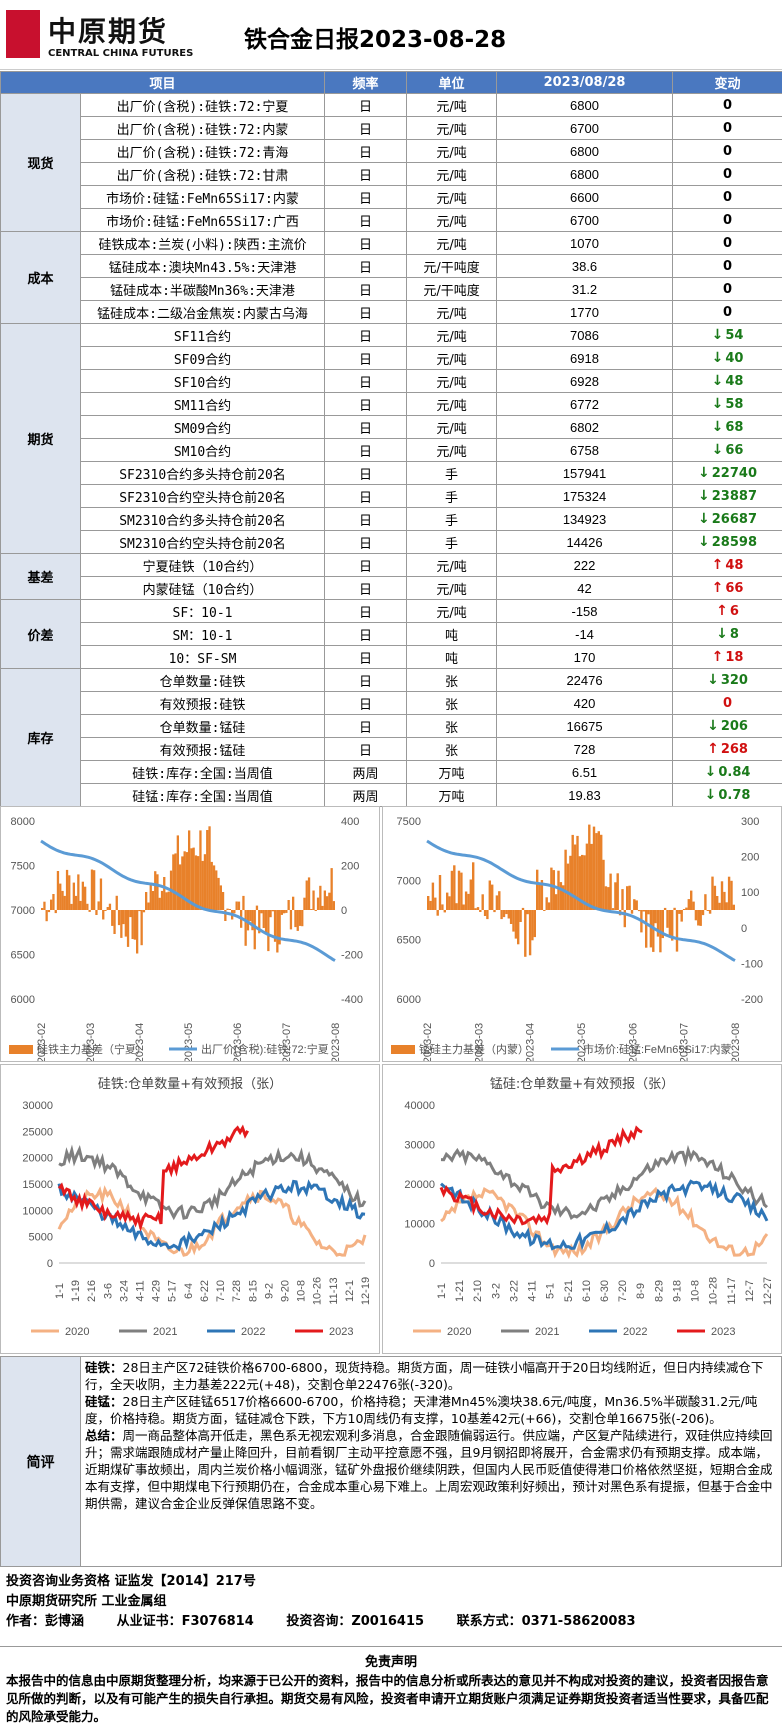 This screenshot has width=782, height=1732. What do you see at coordinates (391, 289) in the screenshot?
I see `table-row: 锰硅成本:半碳酸Mn36%:天津港日元/干吨度 31.2 0` at bounding box center [391, 289].